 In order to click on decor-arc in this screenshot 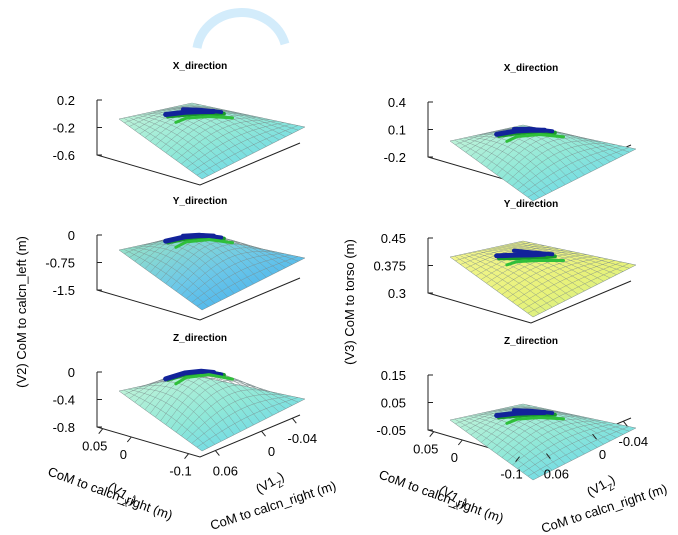, I will do `click(241, 28)`.